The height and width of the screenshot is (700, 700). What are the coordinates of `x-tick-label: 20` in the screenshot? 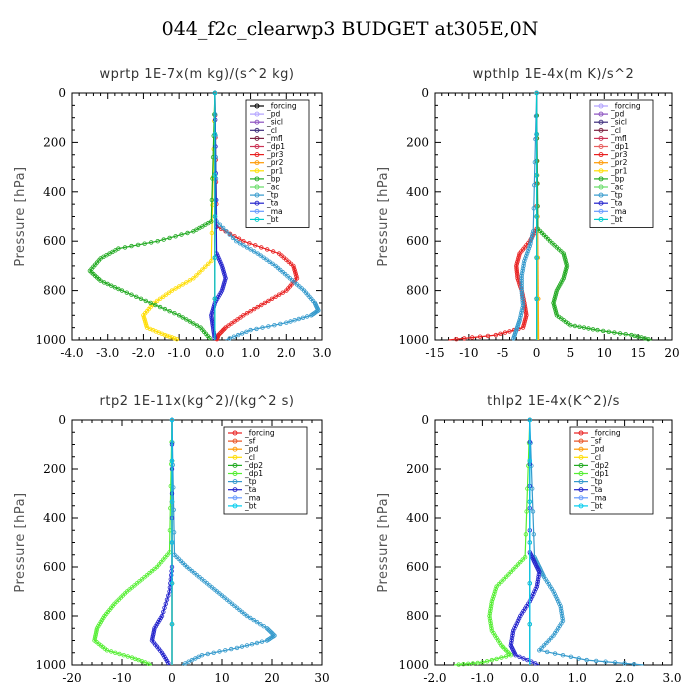 It's located at (671, 353).